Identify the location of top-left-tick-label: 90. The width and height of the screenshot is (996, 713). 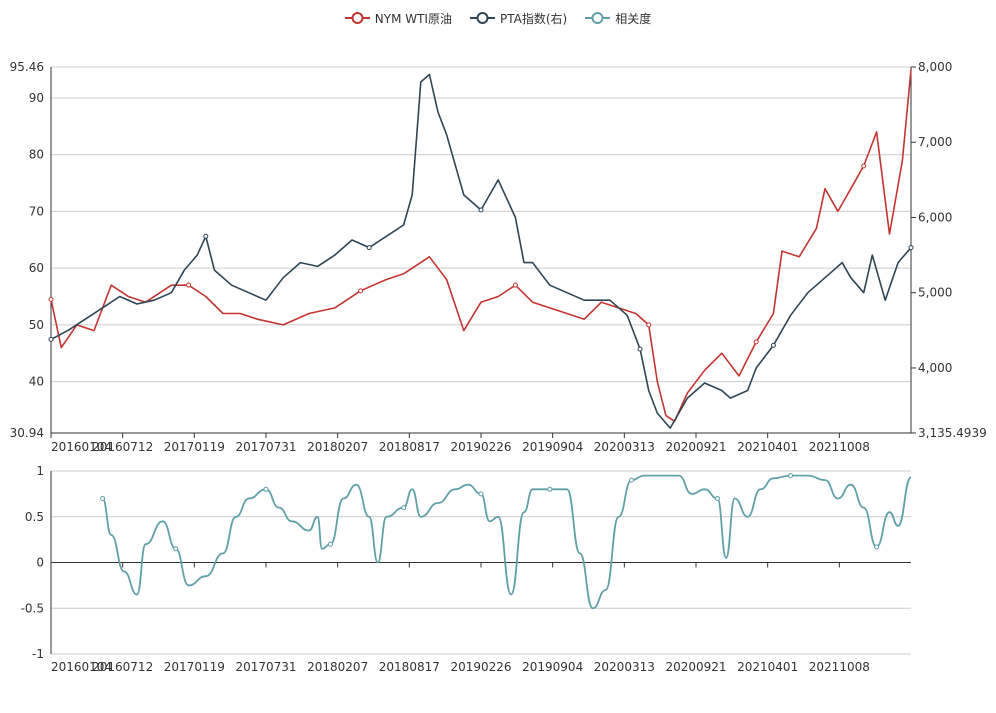
(36, 98).